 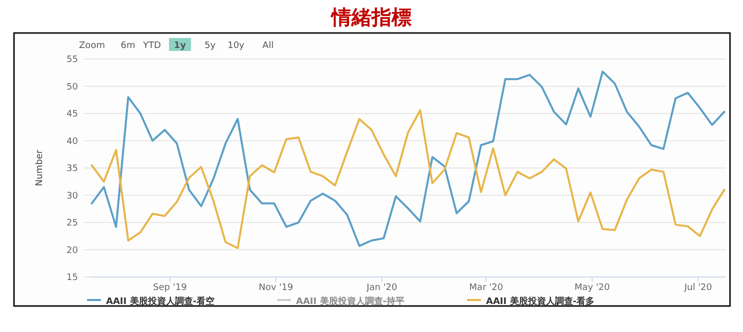 What do you see at coordinates (276, 288) in the screenshot?
I see `x-tick-label: Nov '19` at bounding box center [276, 288].